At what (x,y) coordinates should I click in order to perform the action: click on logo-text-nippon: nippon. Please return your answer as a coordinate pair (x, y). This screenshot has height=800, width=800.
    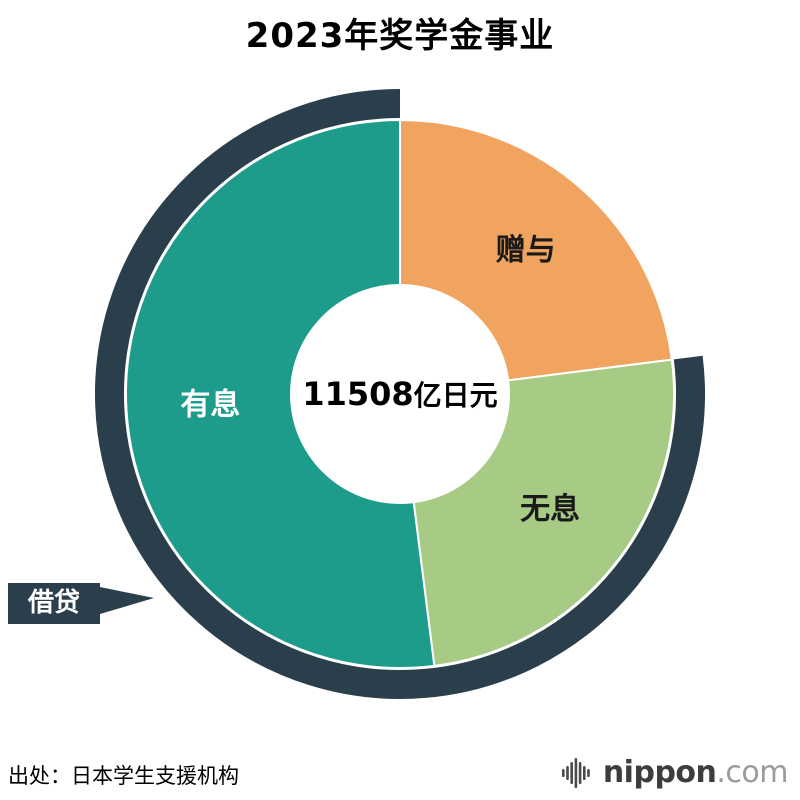
    Looking at the image, I should click on (659, 772).